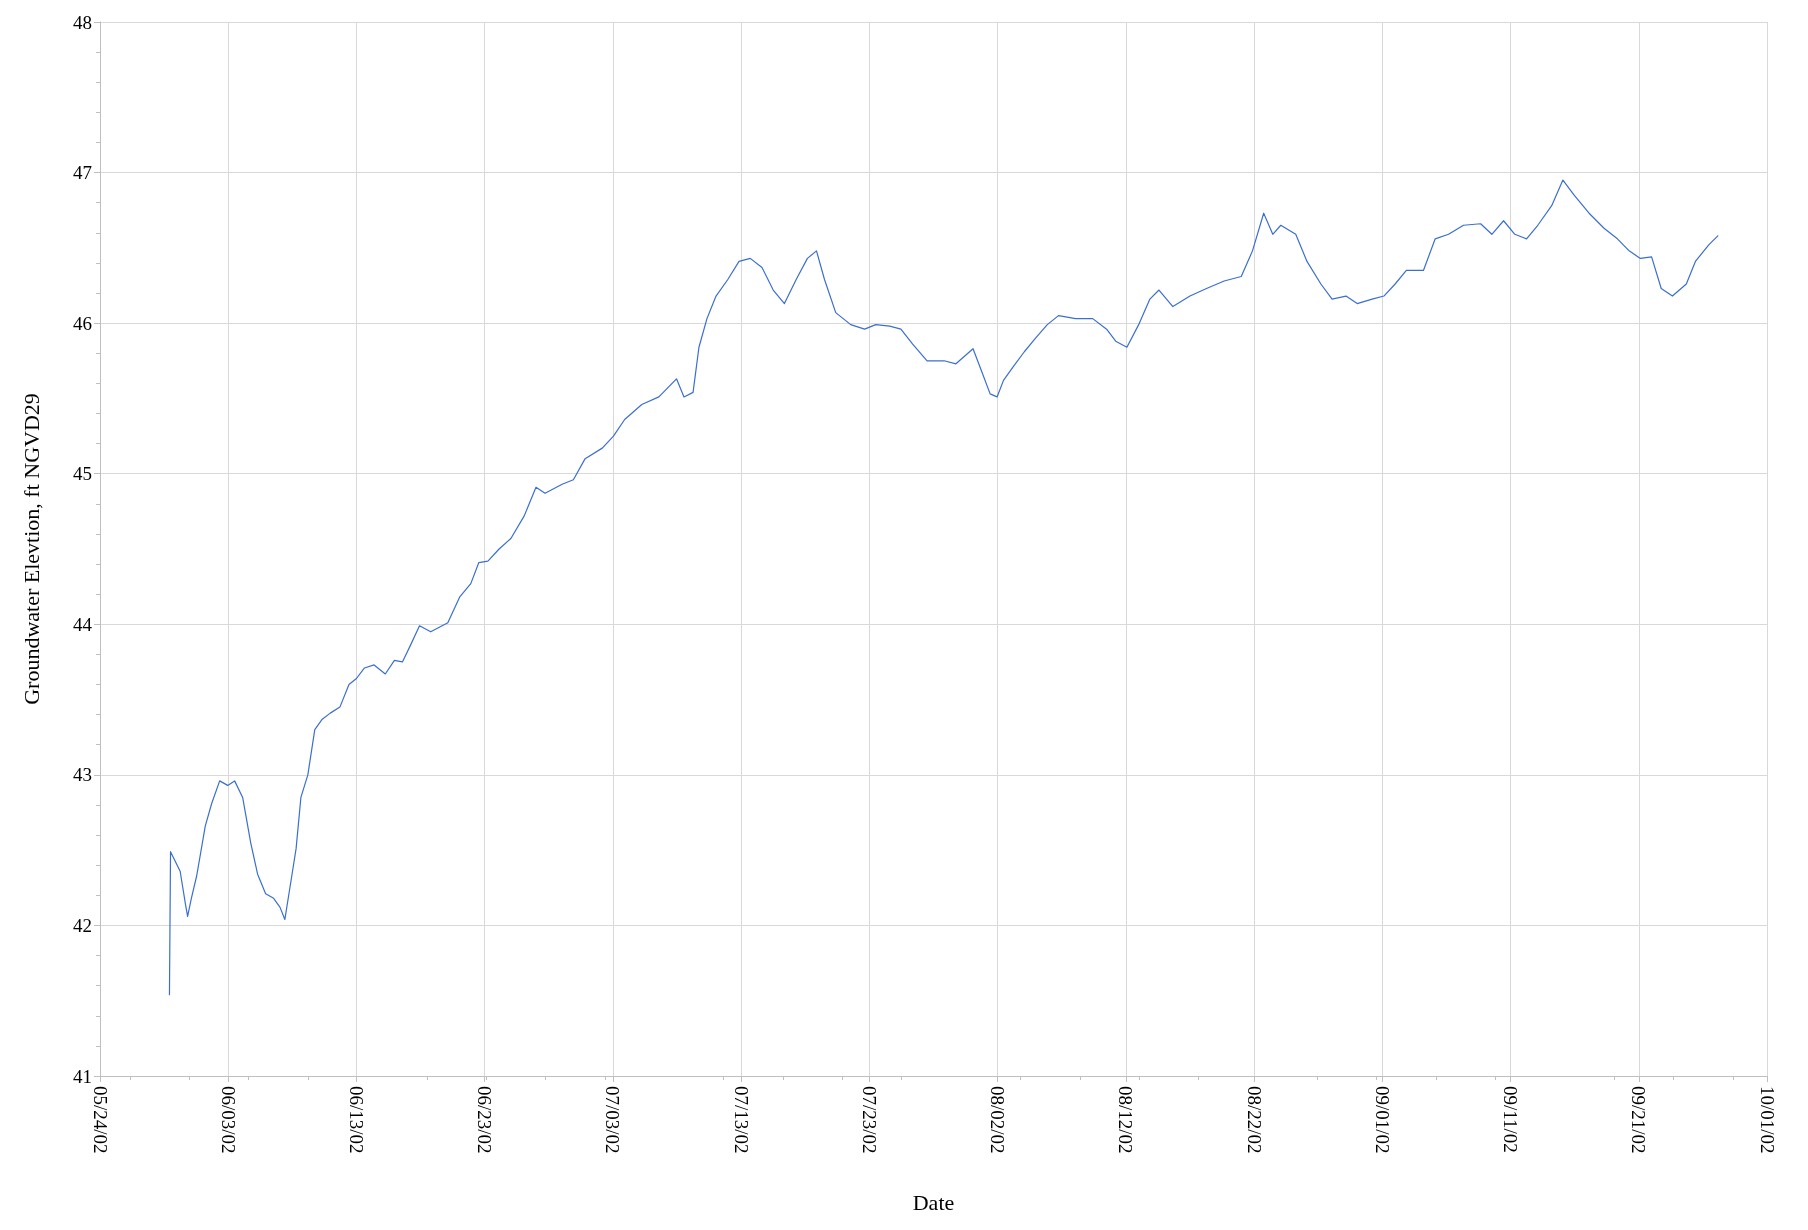 The width and height of the screenshot is (1808, 1230). What do you see at coordinates (1382, 1120) in the screenshot?
I see `x-tick-label: 09/01/02` at bounding box center [1382, 1120].